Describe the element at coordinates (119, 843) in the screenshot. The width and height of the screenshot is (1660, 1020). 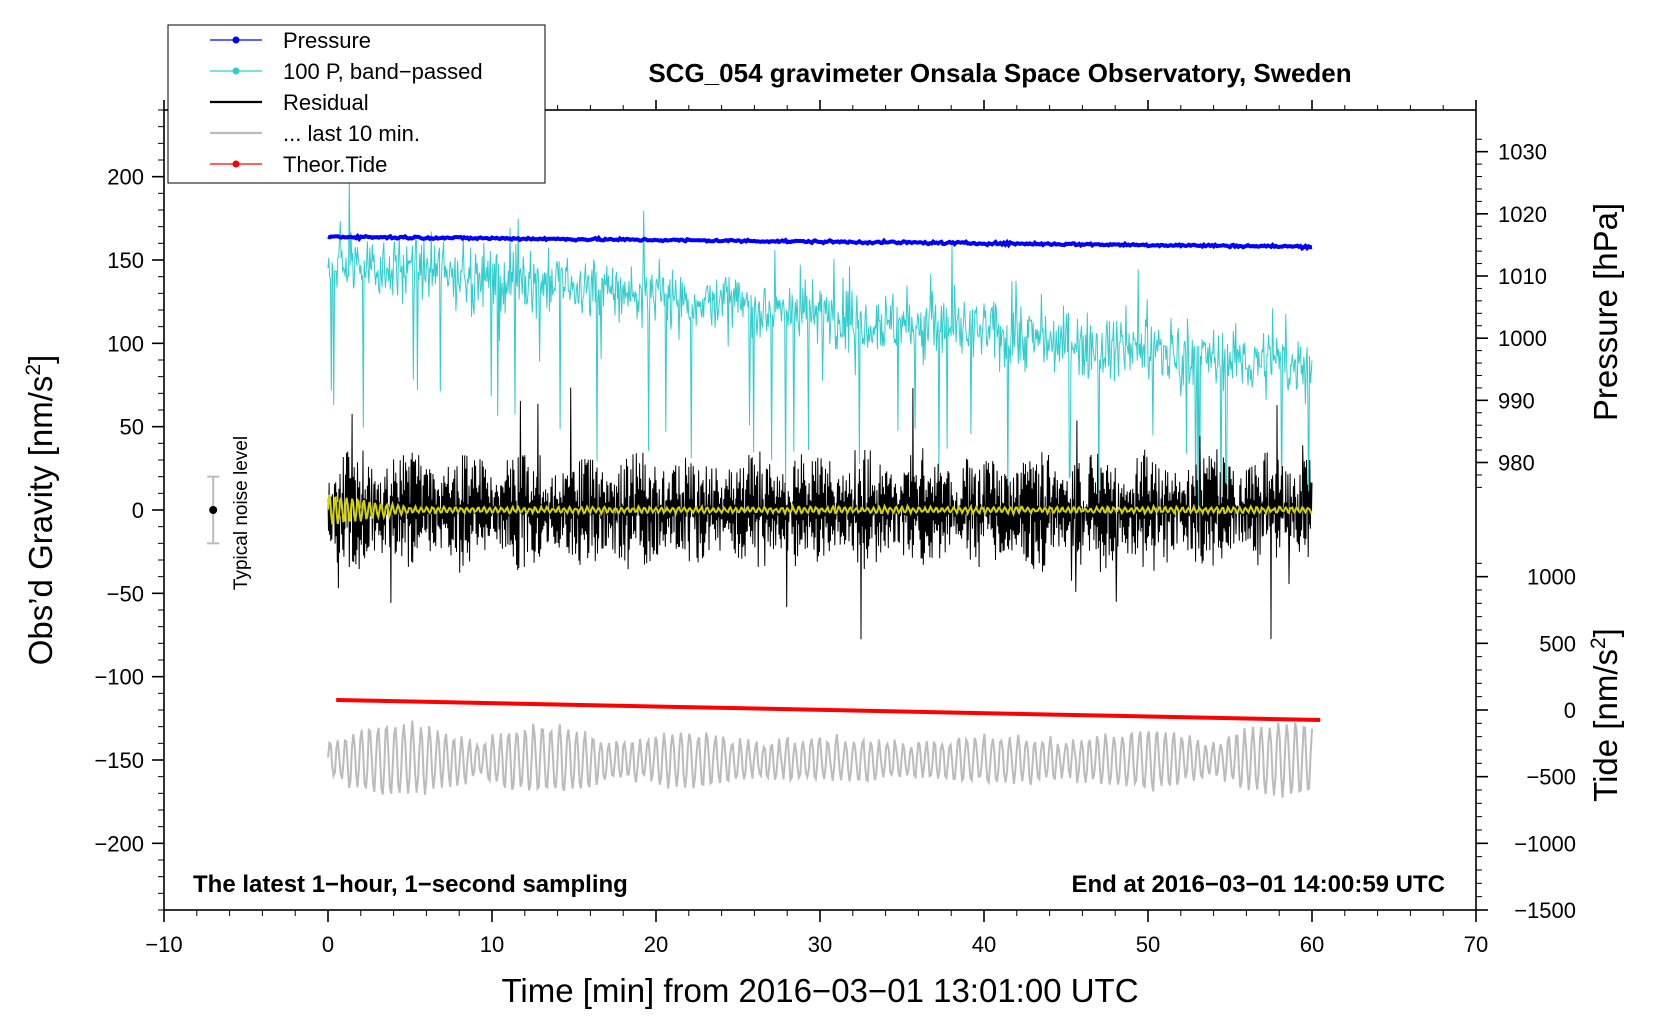
I see `y-left-tick-label: −200` at that location.